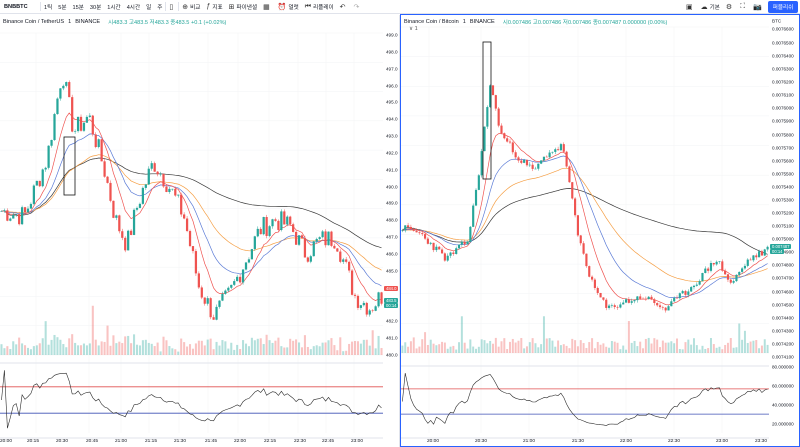 This screenshot has height=447, width=800. I want to click on alerts-button: ⏰ 얼럿, so click(288, 7).